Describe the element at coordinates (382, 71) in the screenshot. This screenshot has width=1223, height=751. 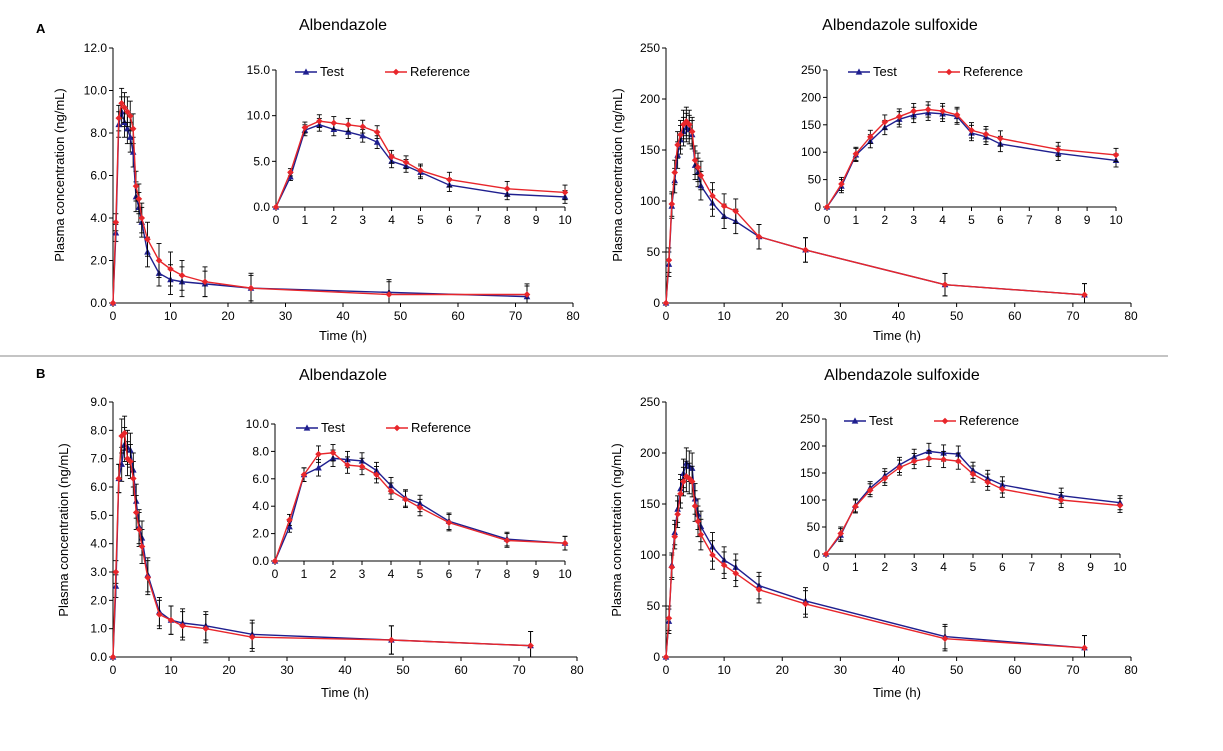
I see `legend: Test Reference` at that location.